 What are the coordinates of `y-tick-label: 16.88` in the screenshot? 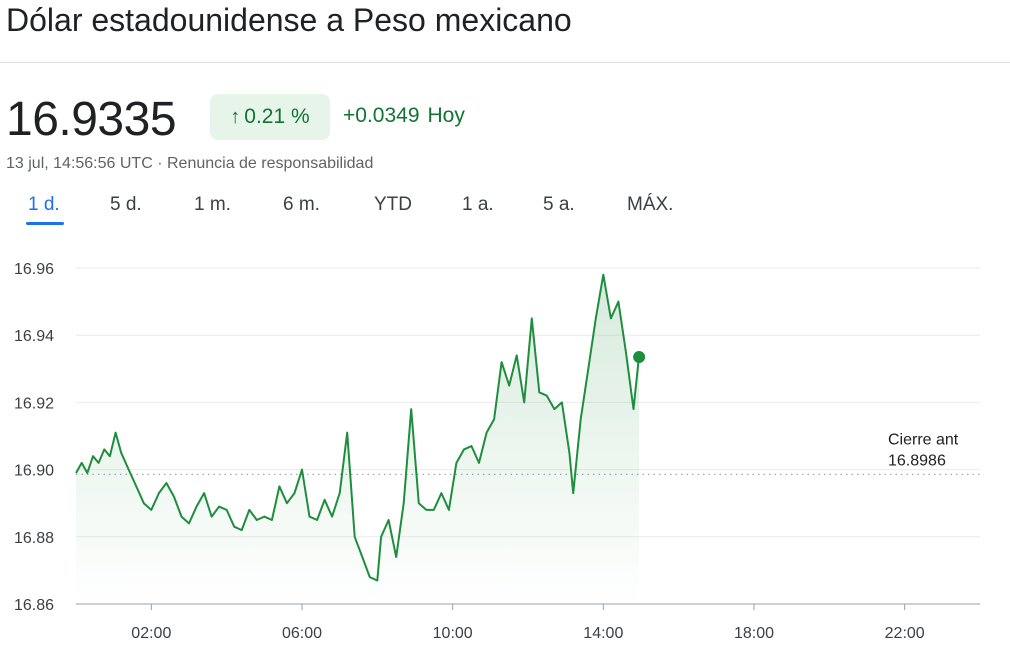 It's located at (34, 538).